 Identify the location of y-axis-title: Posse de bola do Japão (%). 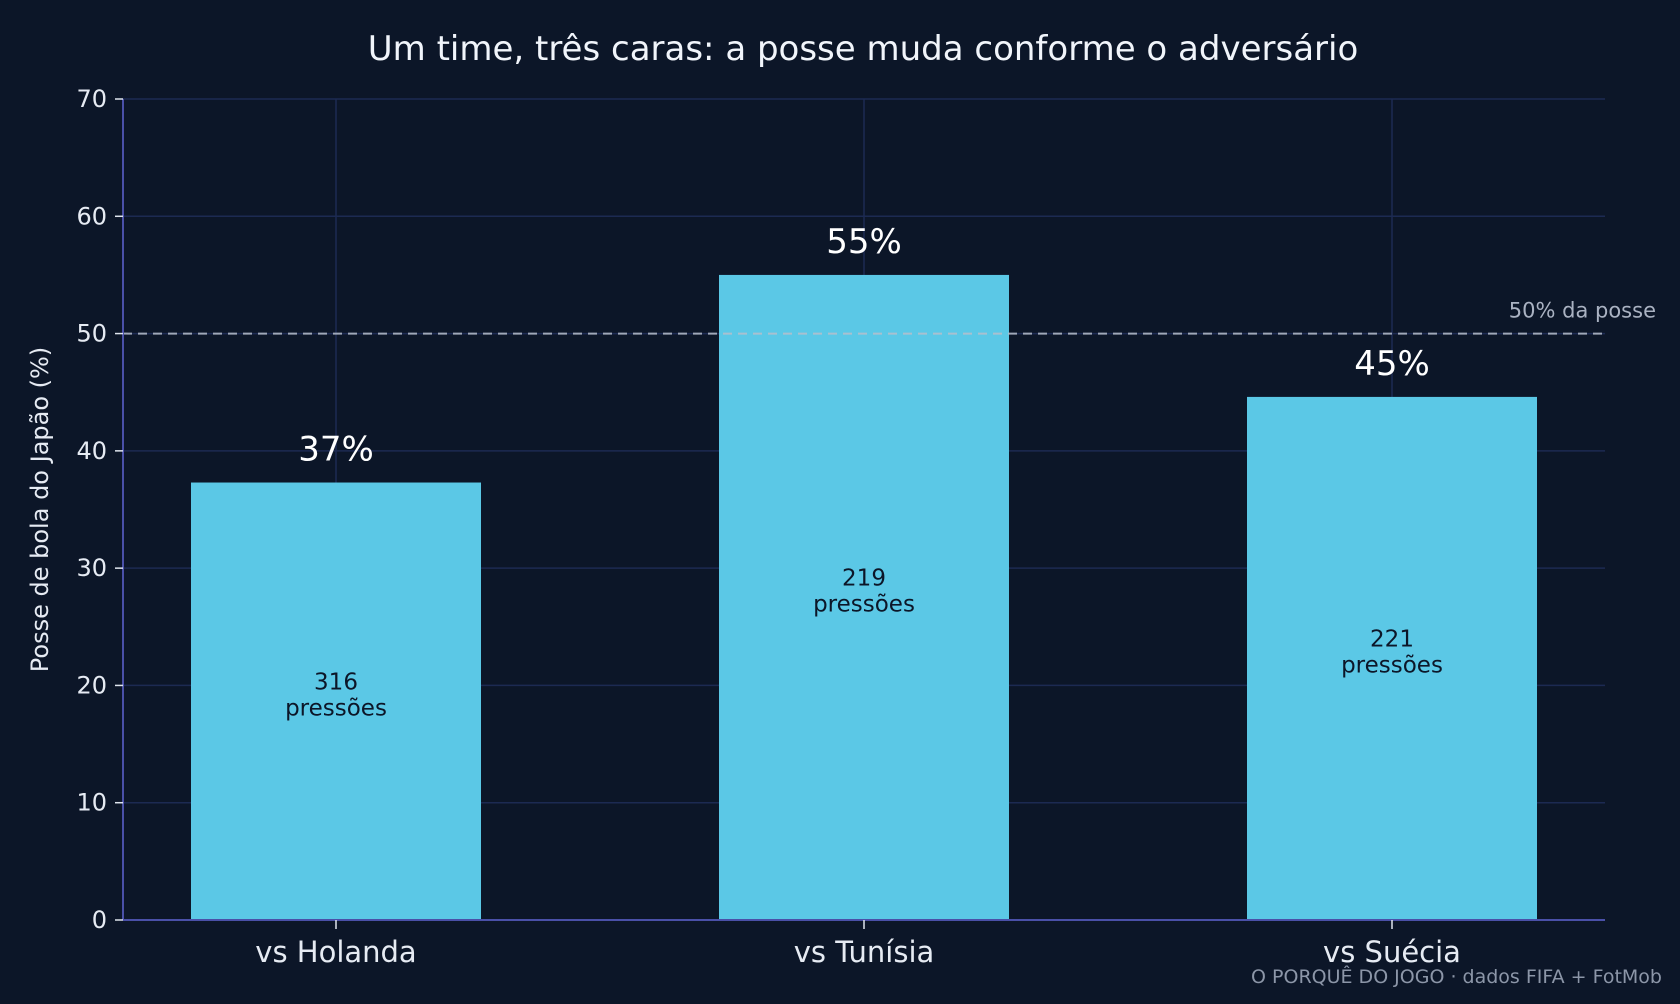
(40, 509).